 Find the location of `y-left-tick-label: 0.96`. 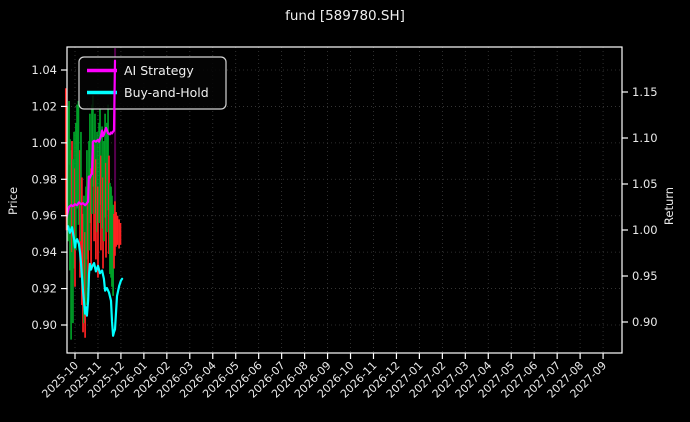

y-left-tick-label: 0.96 is located at coordinates (44, 216).